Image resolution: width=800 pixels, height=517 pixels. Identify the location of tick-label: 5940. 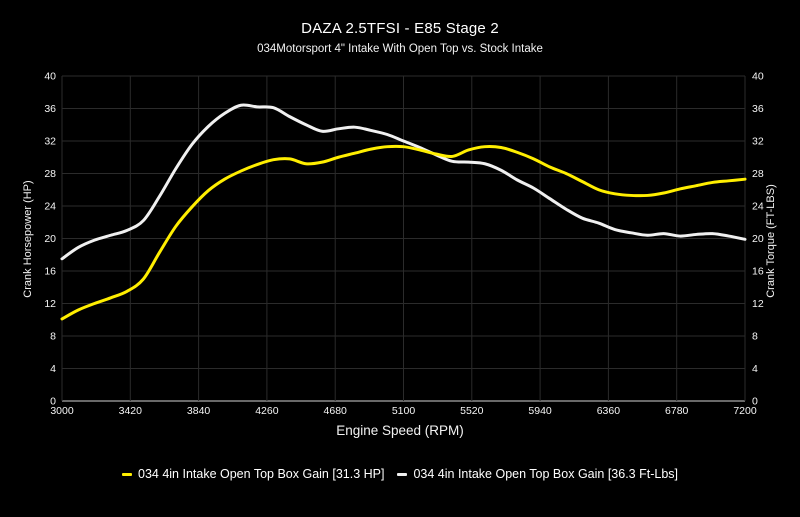
(540, 411).